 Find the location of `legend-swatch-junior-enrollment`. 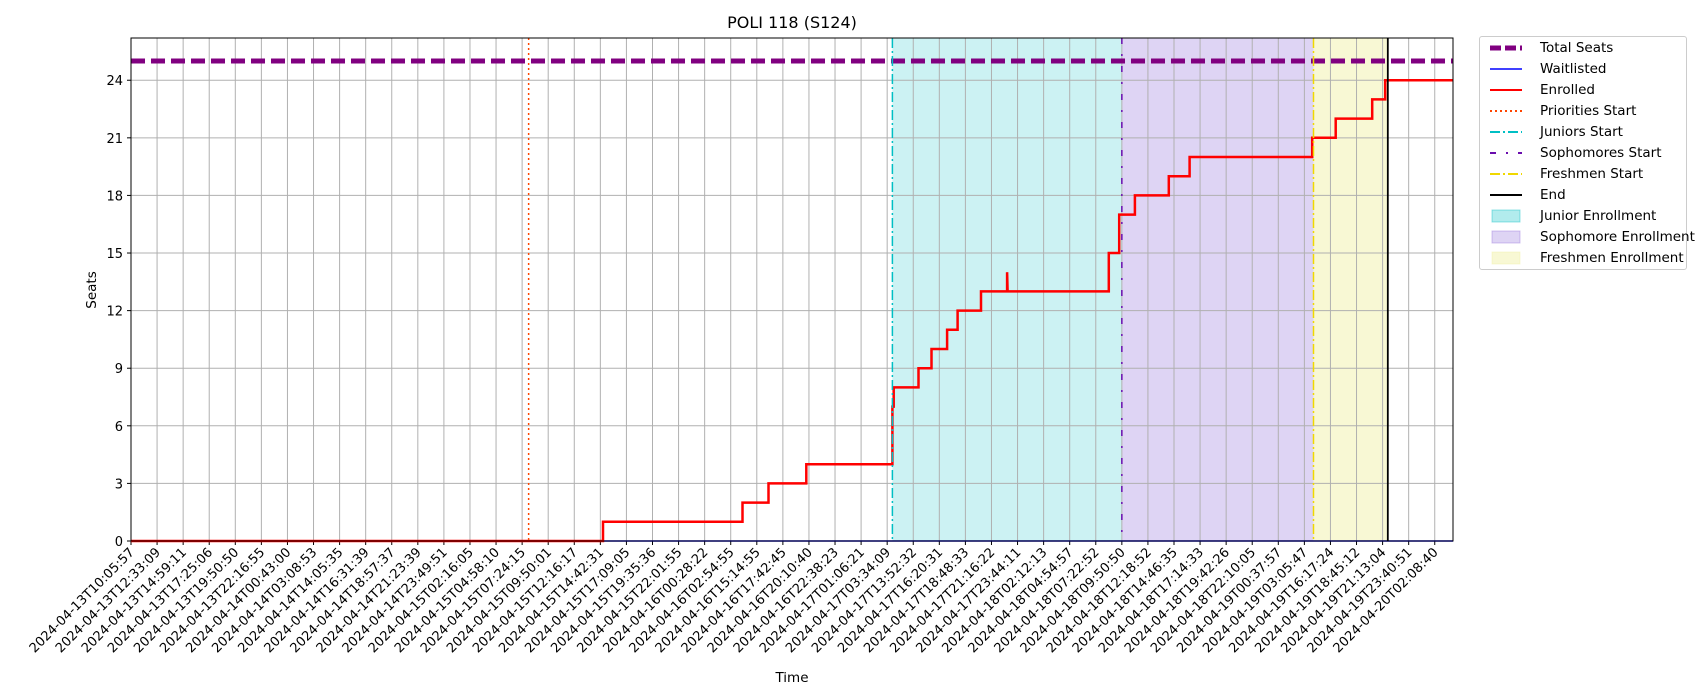

legend-swatch-junior-enrollment is located at coordinates (1509, 216).